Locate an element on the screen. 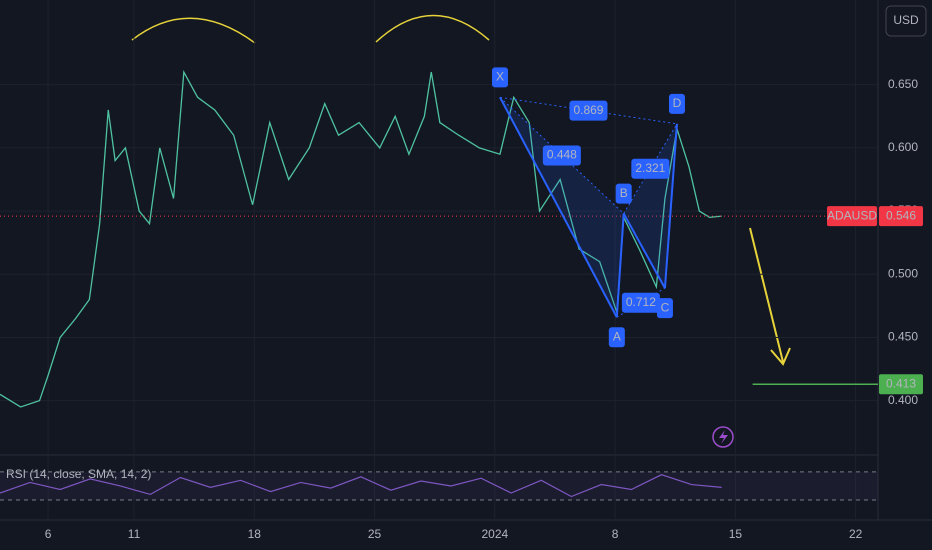  point-label: X is located at coordinates (500, 76).